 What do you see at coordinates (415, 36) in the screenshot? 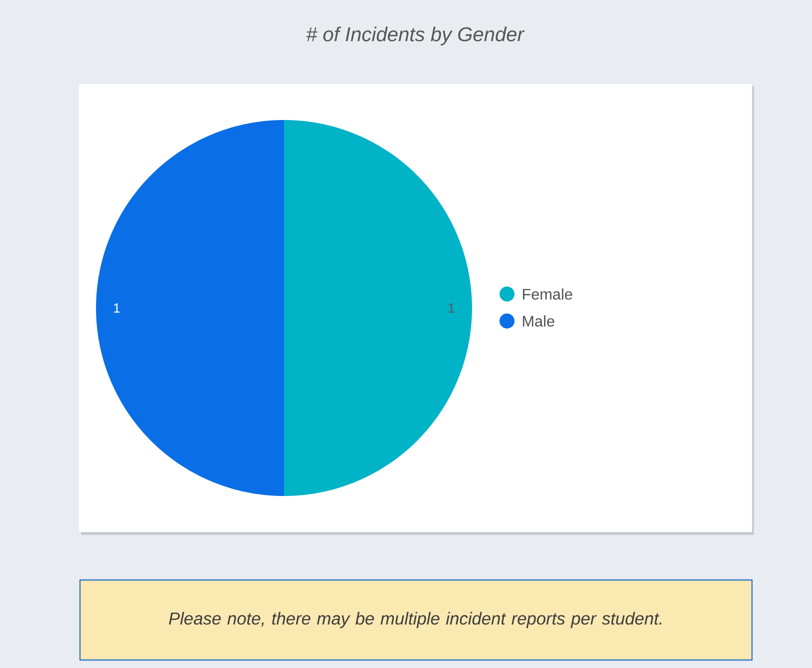
I see `chart-title: # of Incidents by Gender` at bounding box center [415, 36].